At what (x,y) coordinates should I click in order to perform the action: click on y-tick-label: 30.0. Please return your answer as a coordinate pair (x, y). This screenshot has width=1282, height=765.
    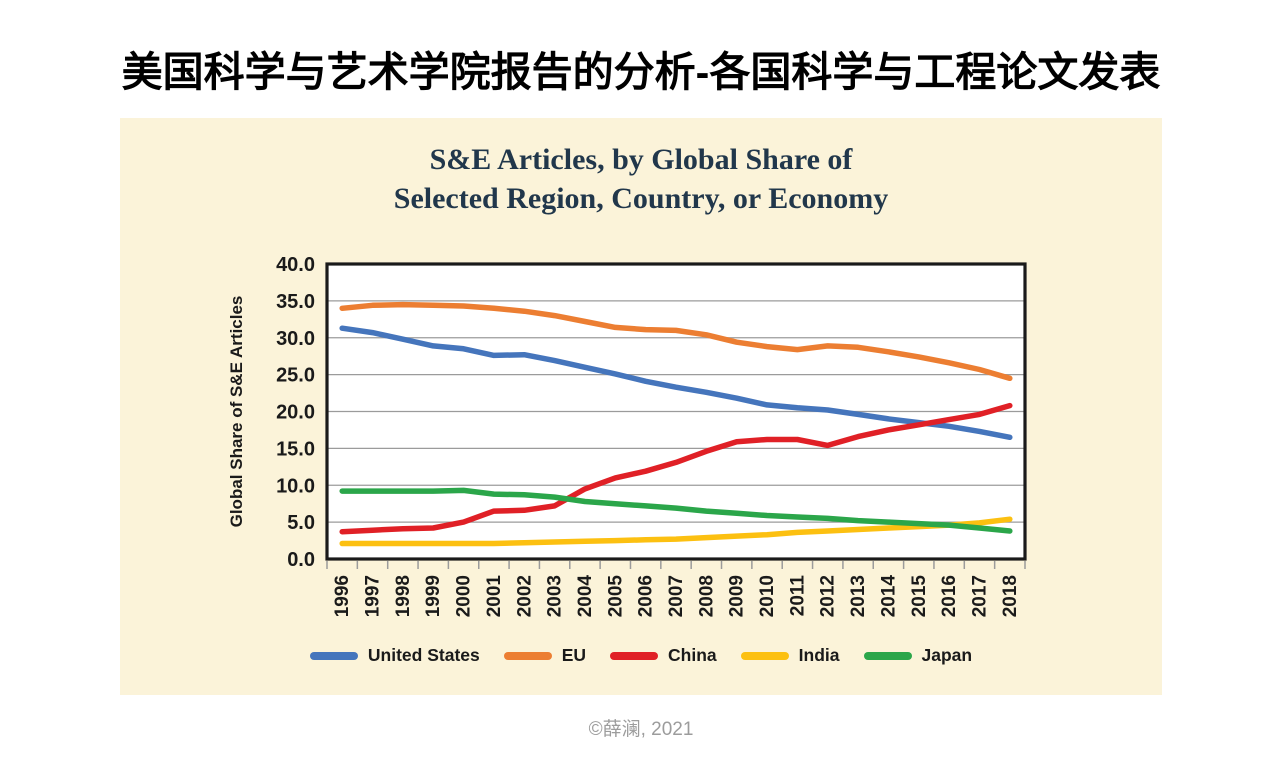
    Looking at the image, I should click on (295, 339).